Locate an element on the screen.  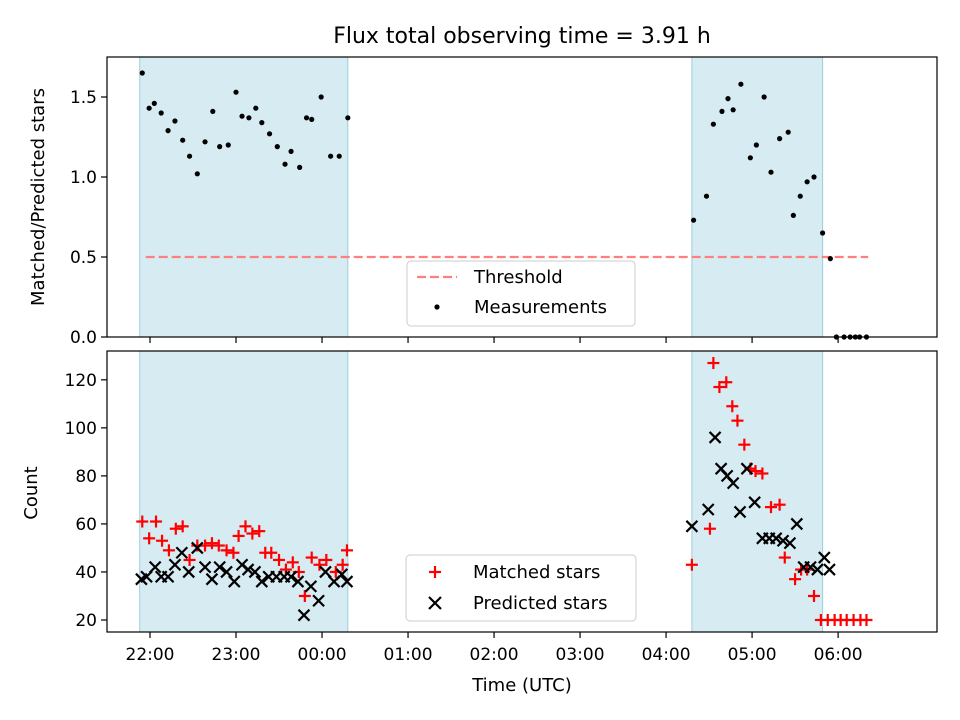
y-tick-label: 80 is located at coordinates (86, 477).